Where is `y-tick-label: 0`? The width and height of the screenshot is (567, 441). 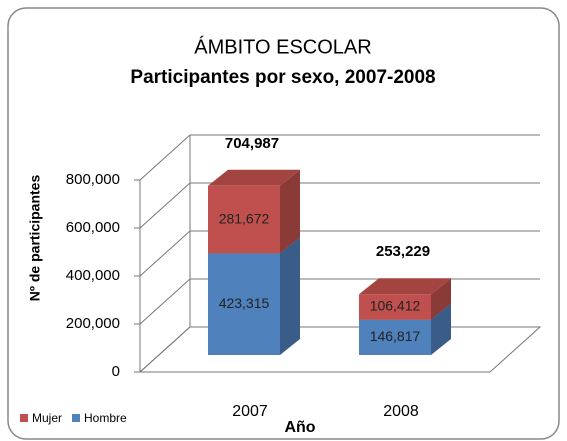
y-tick-label: 0 is located at coordinates (116, 371).